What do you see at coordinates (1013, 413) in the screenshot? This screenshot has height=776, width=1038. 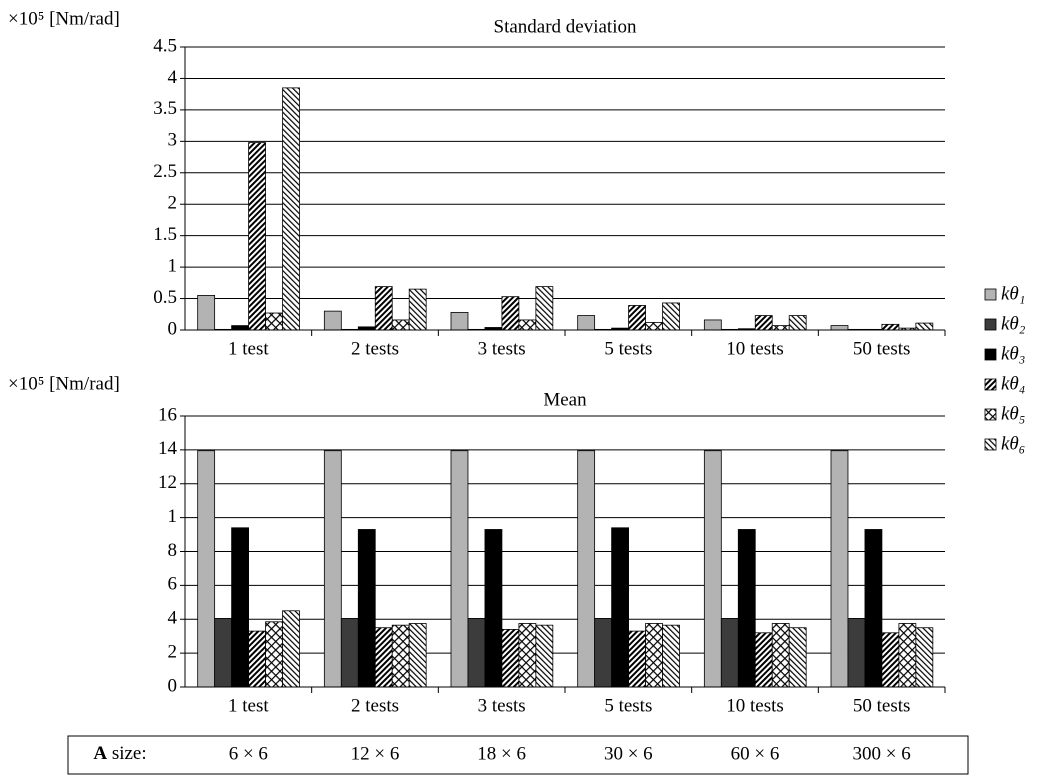 I see `legend-label: kθ₅` at bounding box center [1013, 413].